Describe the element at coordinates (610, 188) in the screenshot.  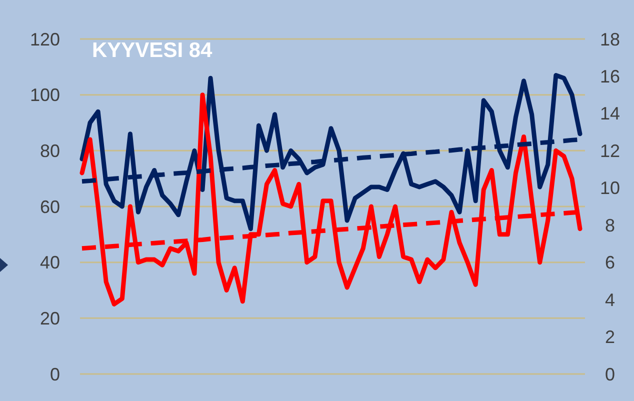
I see `y2-tick-label: 10` at that location.